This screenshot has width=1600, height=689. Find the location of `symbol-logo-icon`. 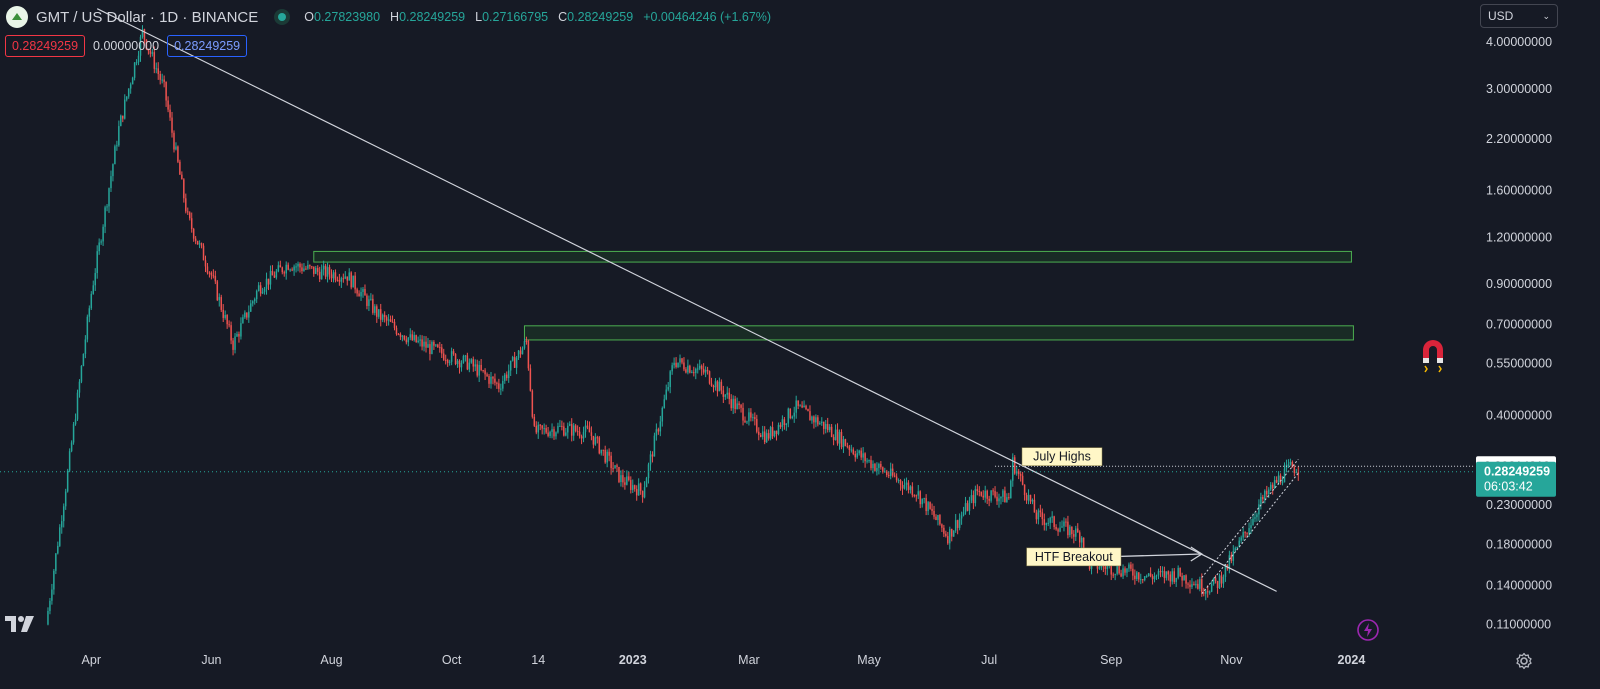

symbol-logo-icon is located at coordinates (17, 17).